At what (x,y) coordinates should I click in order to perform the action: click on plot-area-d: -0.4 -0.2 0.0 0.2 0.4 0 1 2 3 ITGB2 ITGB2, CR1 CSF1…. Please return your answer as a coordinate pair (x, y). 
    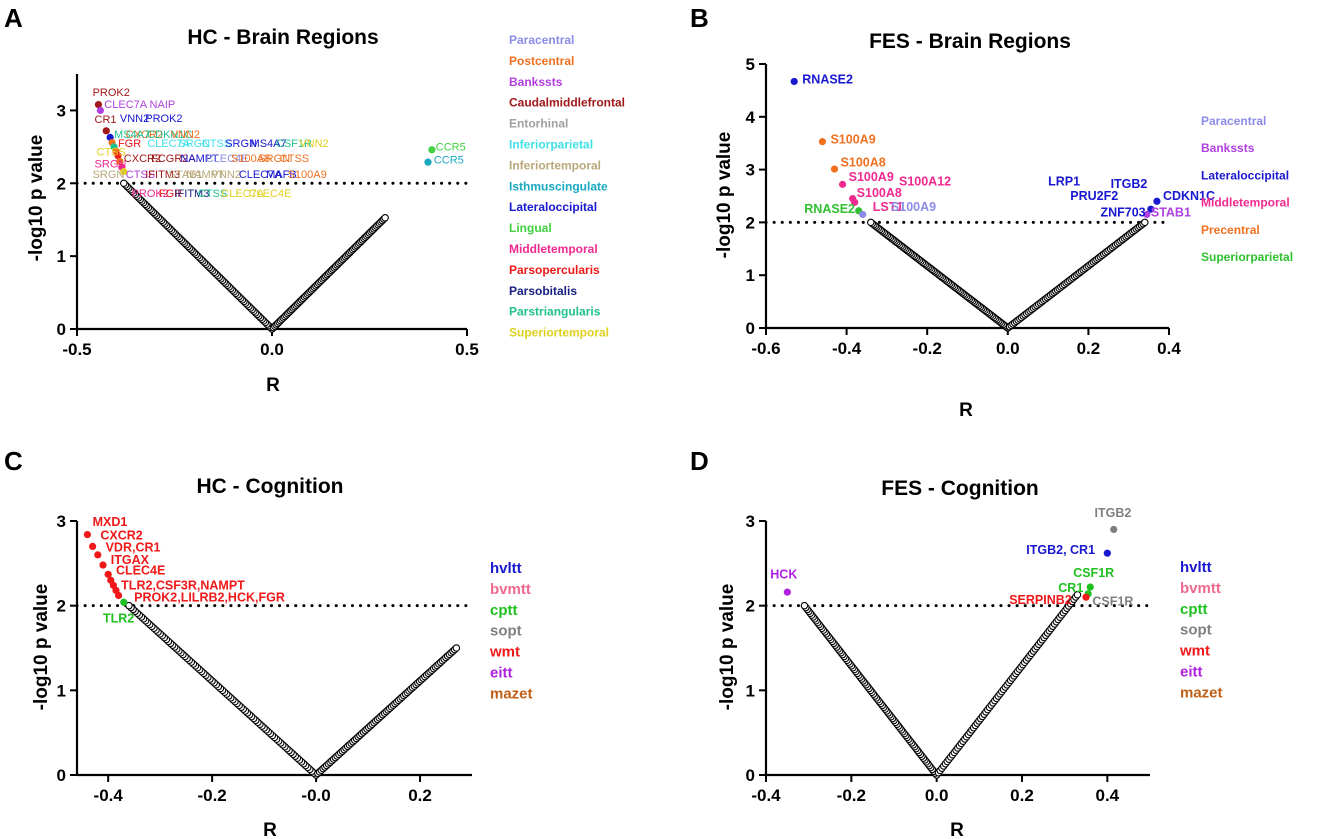
    Looking at the image, I should click on (949, 655).